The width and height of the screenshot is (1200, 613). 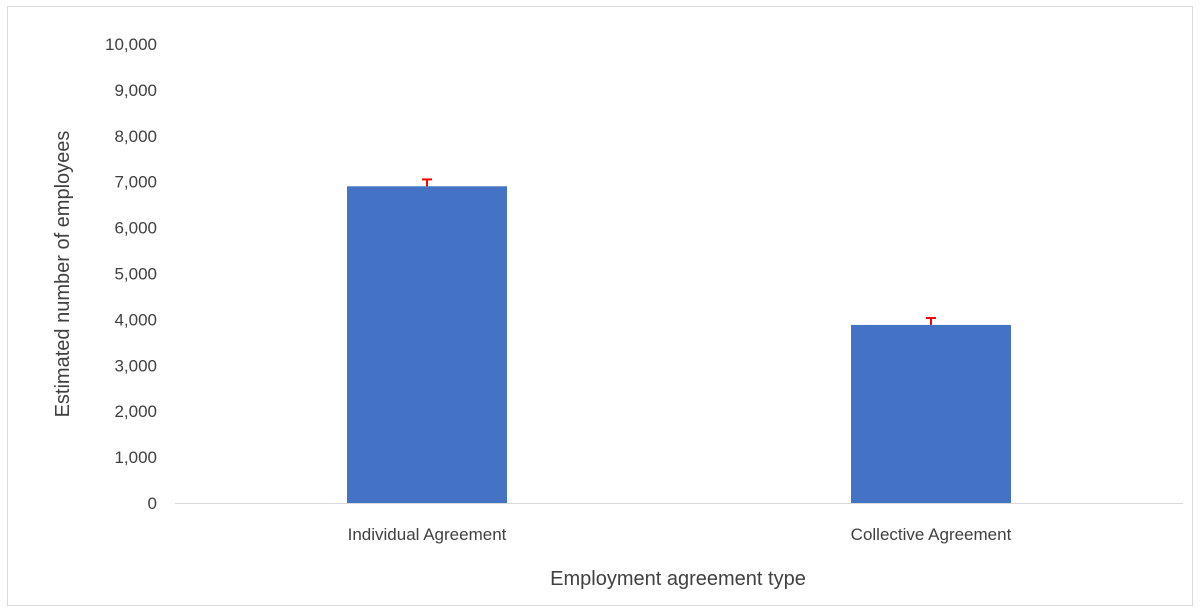 What do you see at coordinates (135, 90) in the screenshot?
I see `y-tick-label: 9,000` at bounding box center [135, 90].